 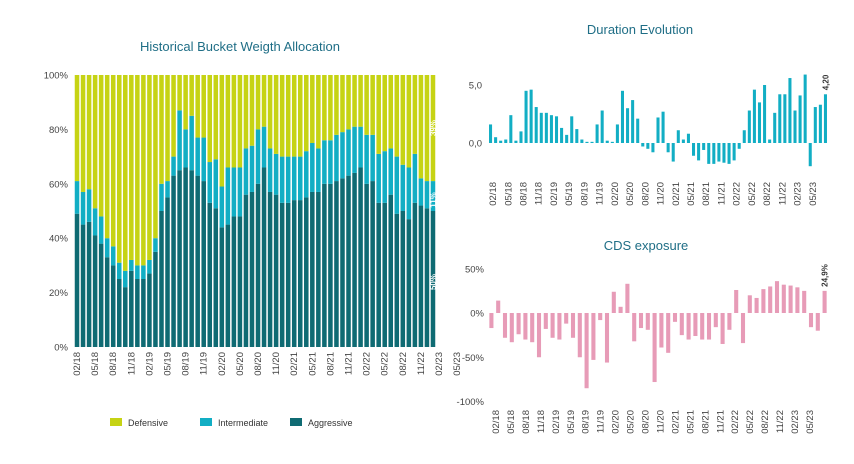 What do you see at coordinates (56, 76) in the screenshot?
I see `y-tick-label: 100%` at bounding box center [56, 76].